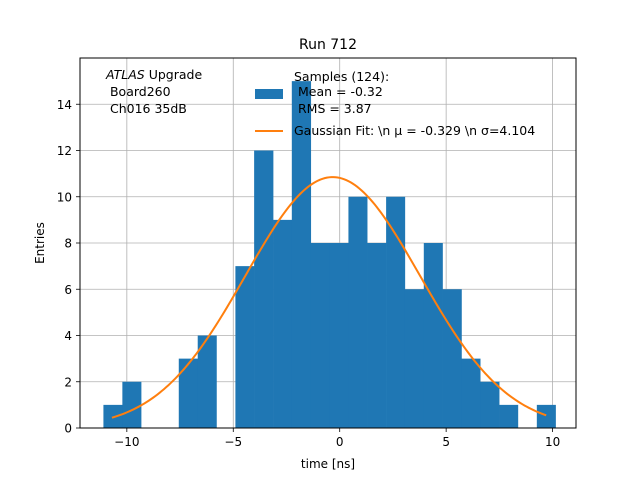  What do you see at coordinates (68, 429) in the screenshot?
I see `y-tick-label: 0` at bounding box center [68, 429].